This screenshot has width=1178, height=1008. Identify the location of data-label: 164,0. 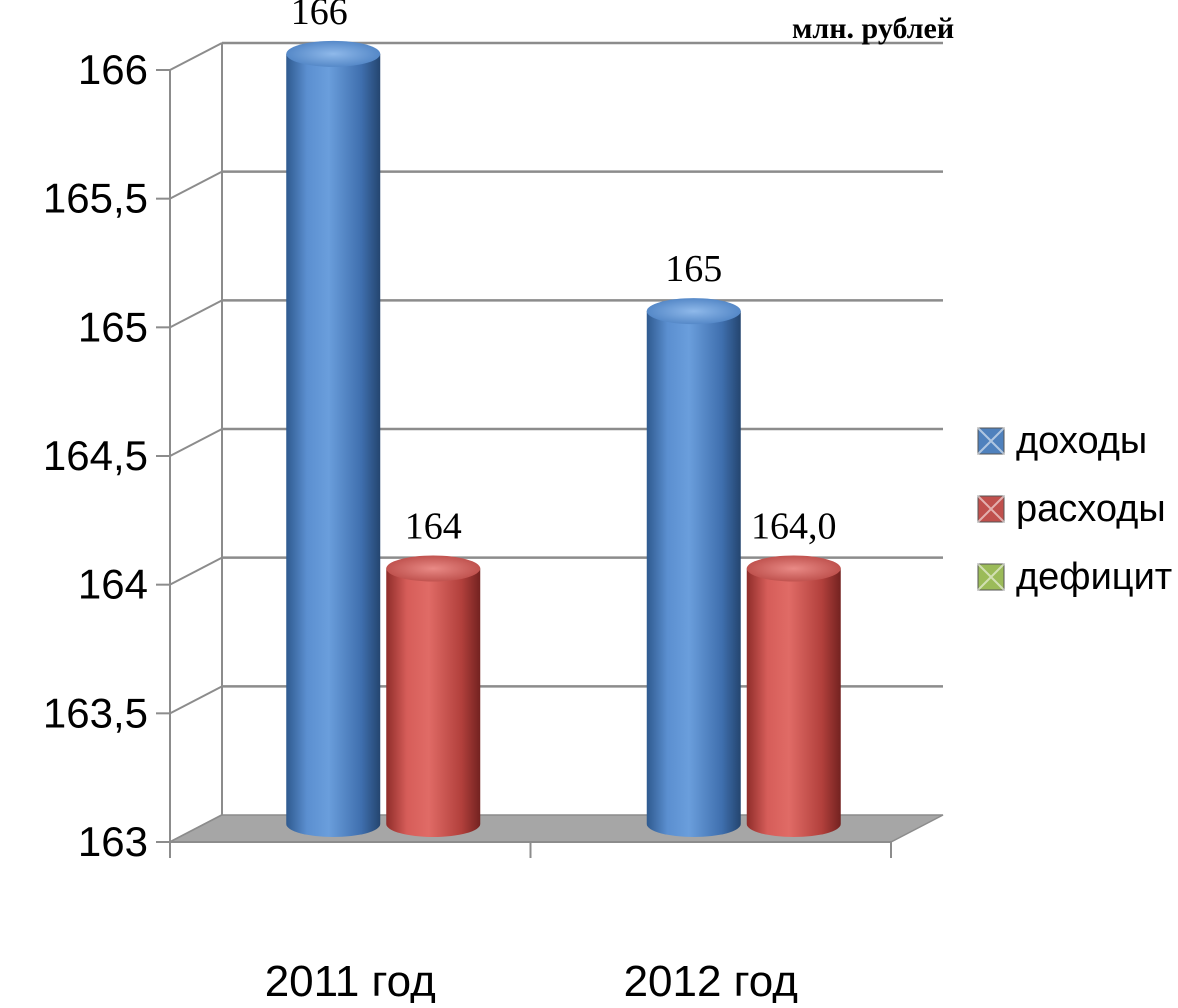
(794, 527).